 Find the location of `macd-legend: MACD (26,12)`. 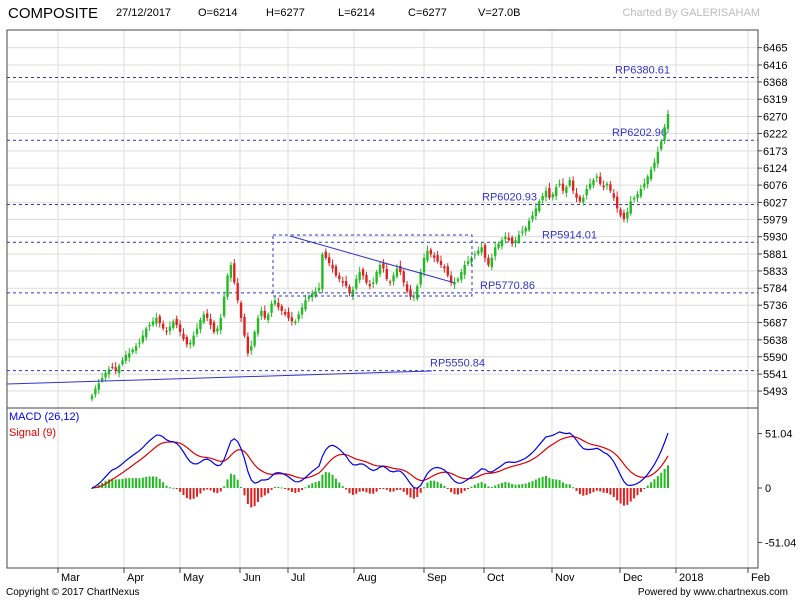

macd-legend: MACD (26,12) is located at coordinates (44, 417).